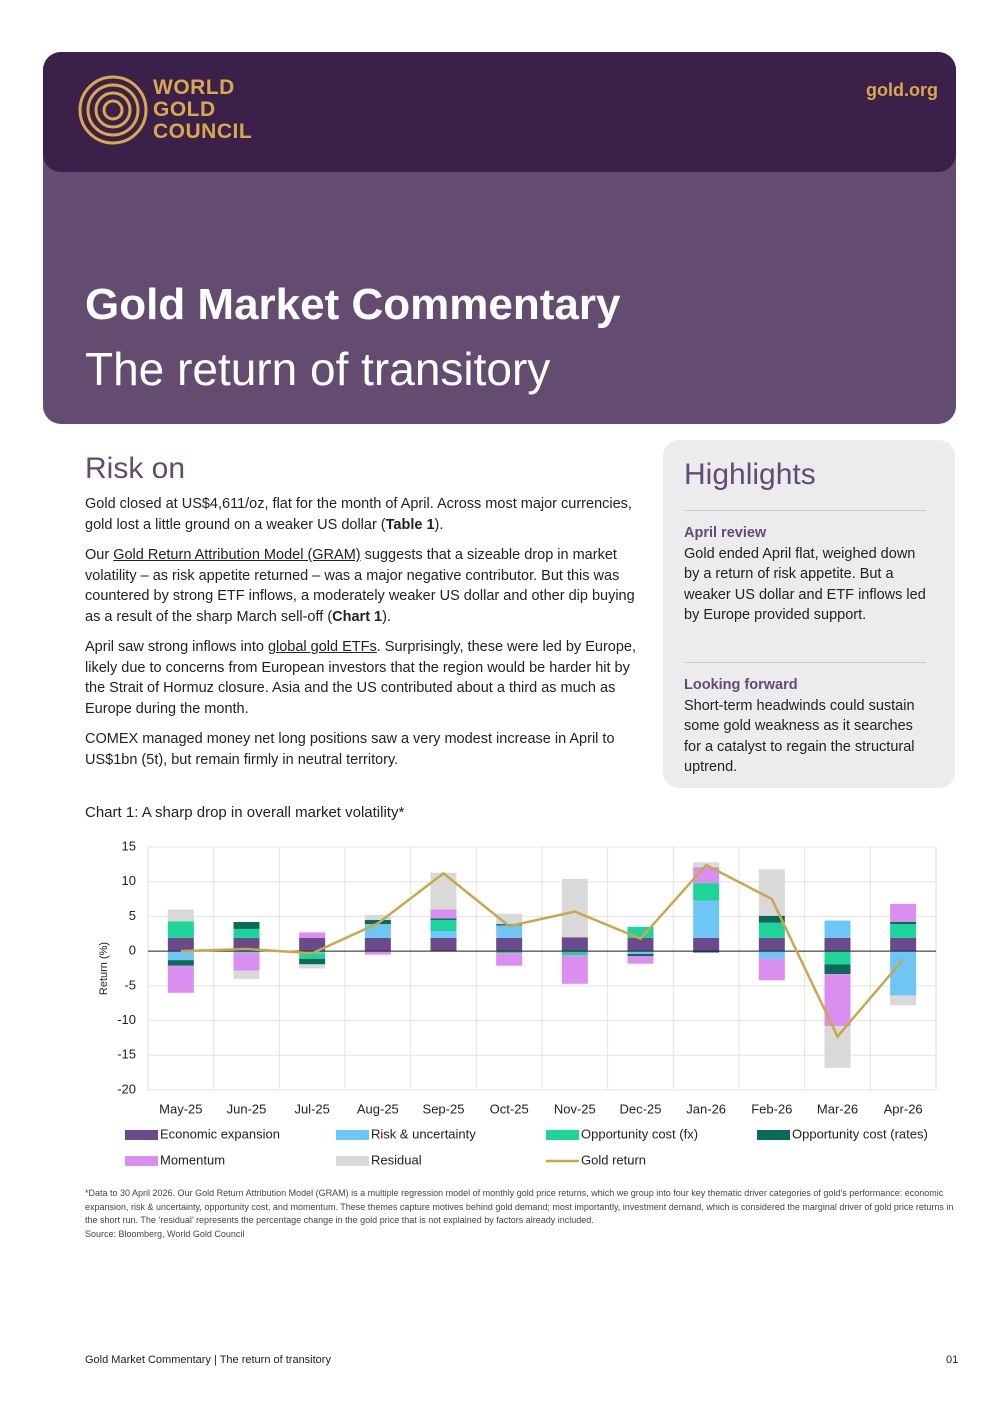  Describe the element at coordinates (542, 951) in the screenshot. I see `line` at that location.